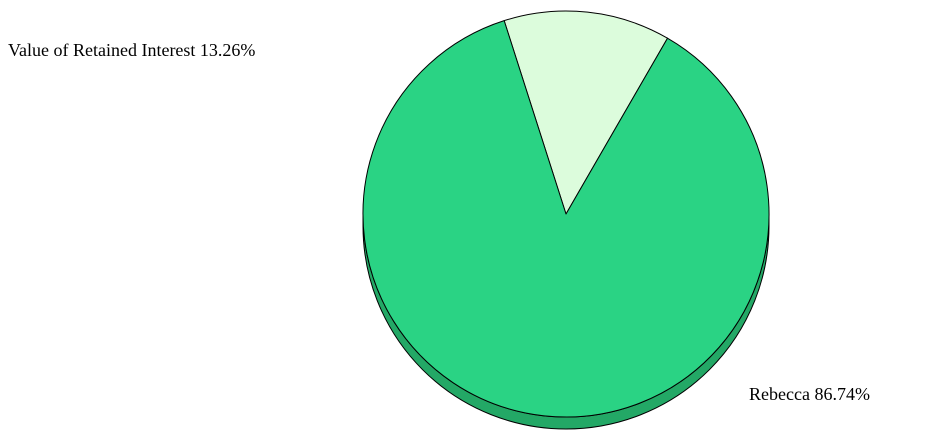 The width and height of the screenshot is (932, 430). I want to click on slice-label-value-of-retained-interest: Value of Retained Interest 13.26%, so click(131, 50).